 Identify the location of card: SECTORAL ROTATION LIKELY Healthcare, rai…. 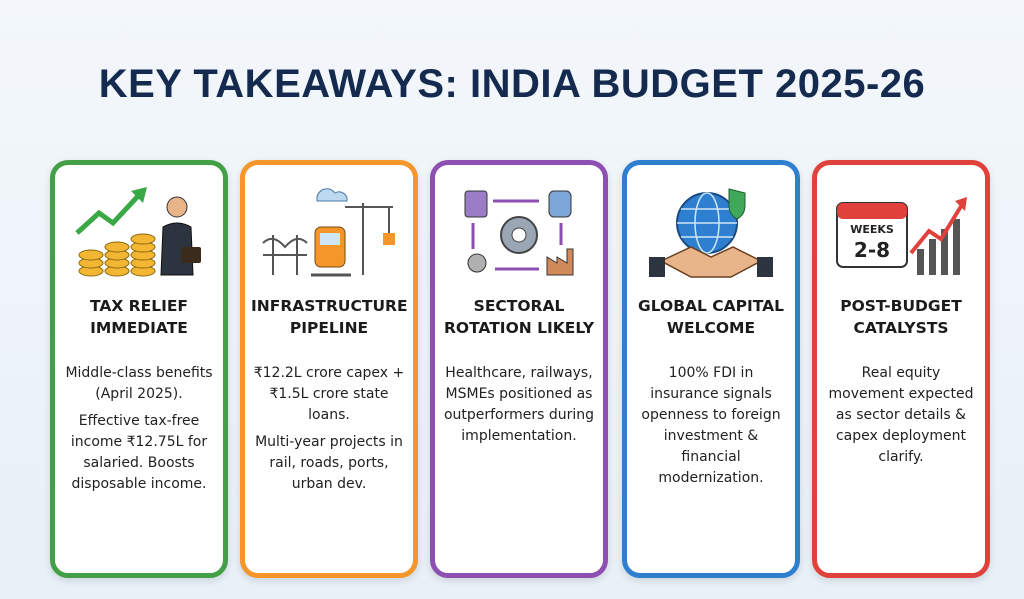
(519, 369).